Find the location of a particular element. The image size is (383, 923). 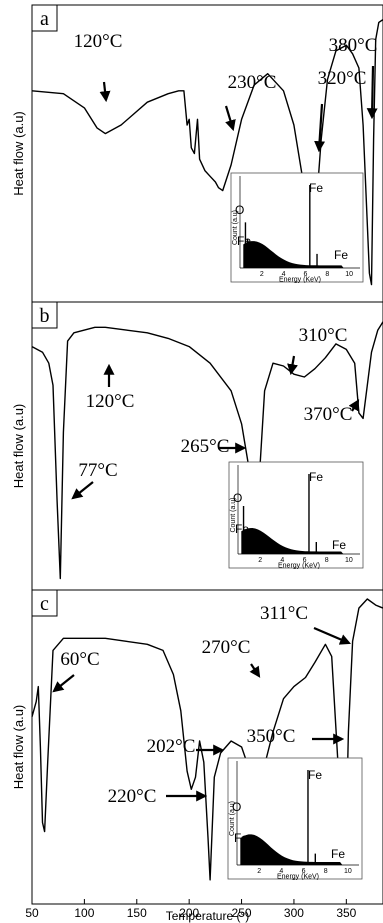

peak-label: 370°C is located at coordinates (328, 414).